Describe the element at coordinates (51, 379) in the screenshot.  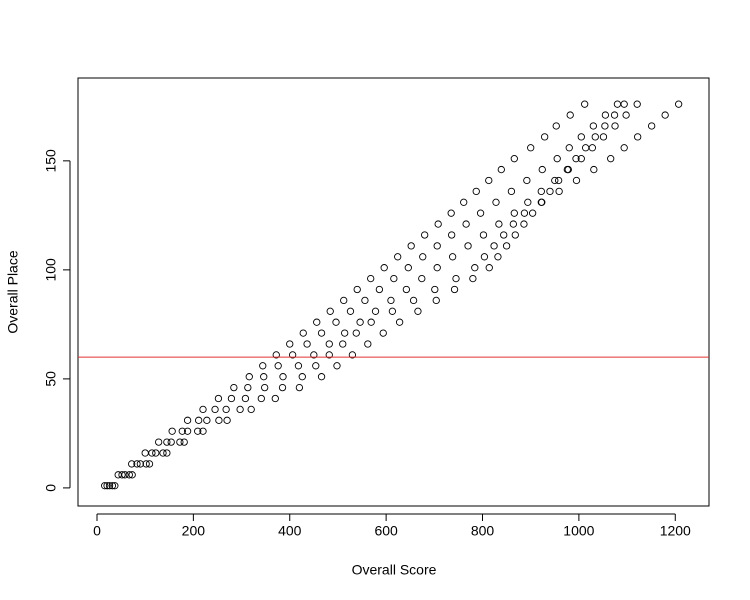
I see `y-tick-label: 50` at that location.